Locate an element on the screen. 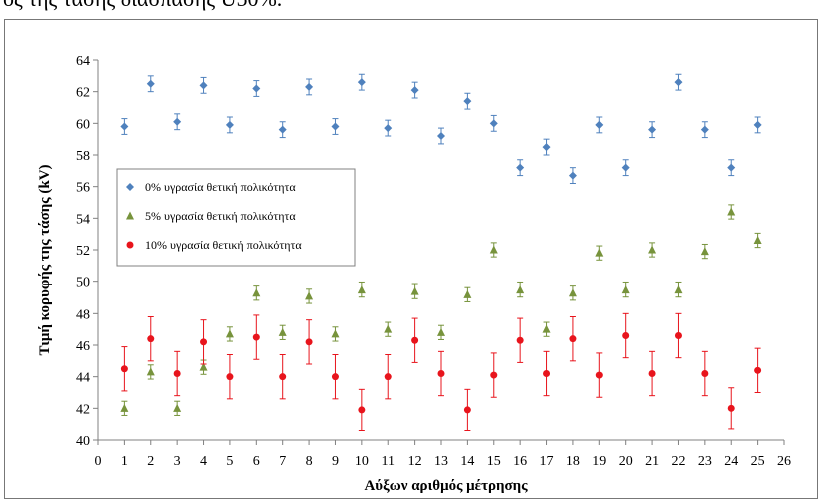 The width and height of the screenshot is (821, 502). x-tick-label: 8 is located at coordinates (309, 461).